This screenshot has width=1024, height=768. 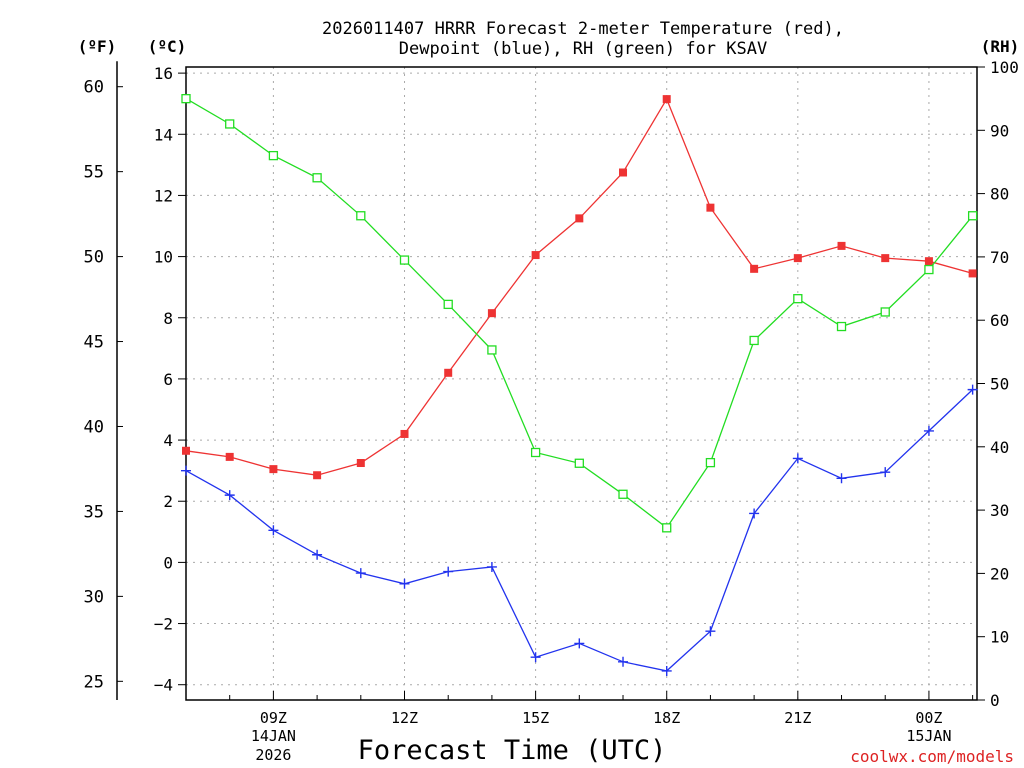 What do you see at coordinates (999, 384) in the screenshot?
I see `rh-tick-label: 50` at bounding box center [999, 384].